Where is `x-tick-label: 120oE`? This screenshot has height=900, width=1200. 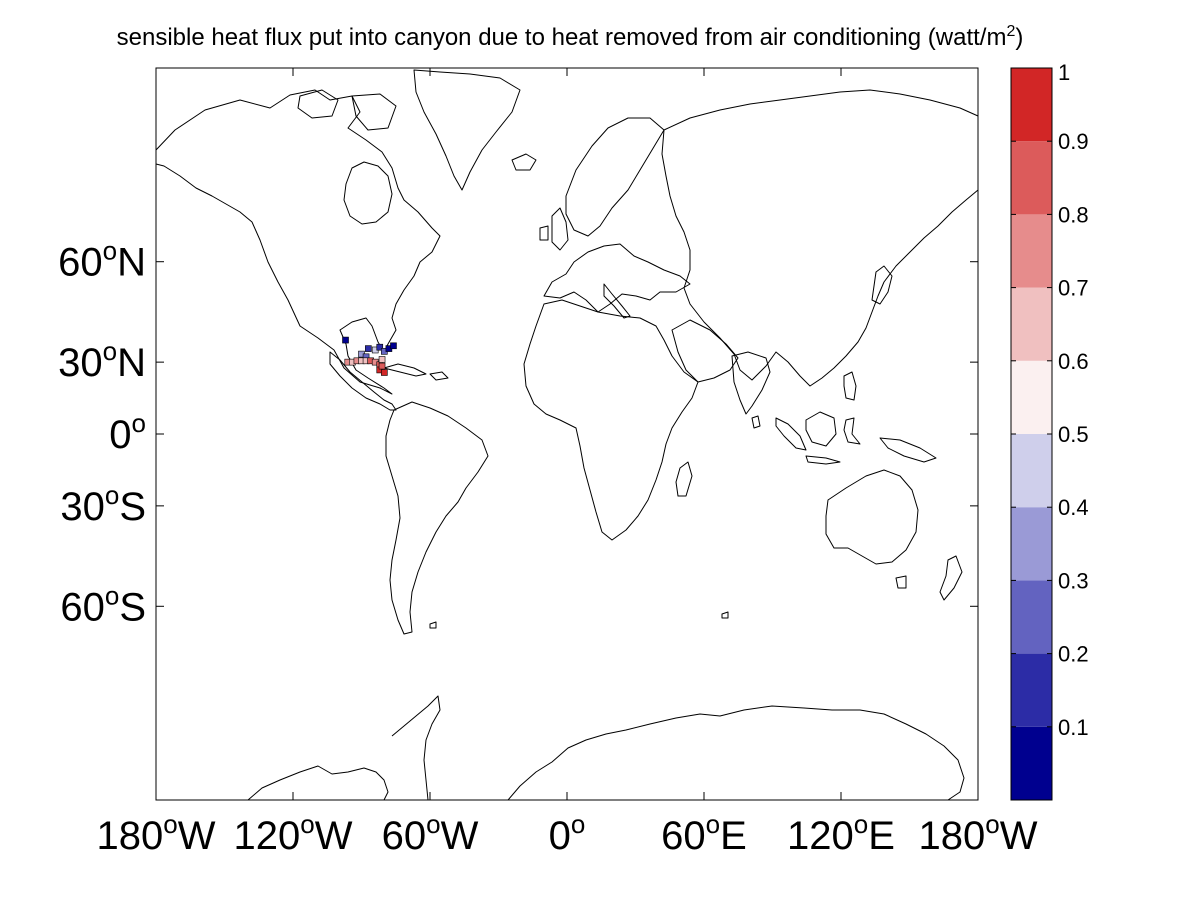
x-tick-label: 120oE is located at coordinates (841, 833).